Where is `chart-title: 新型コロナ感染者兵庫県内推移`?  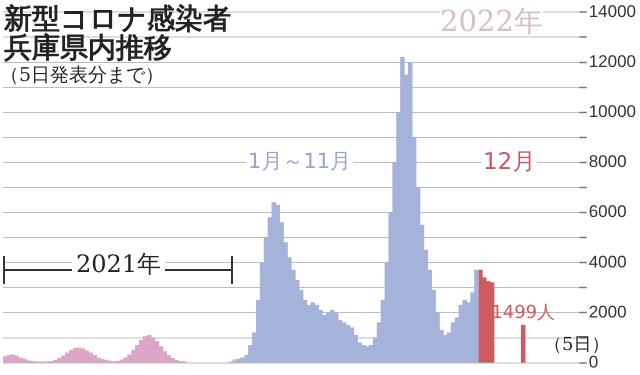 chart-title: 新型コロナ感染者兵庫県内推移 is located at coordinates (118, 33).